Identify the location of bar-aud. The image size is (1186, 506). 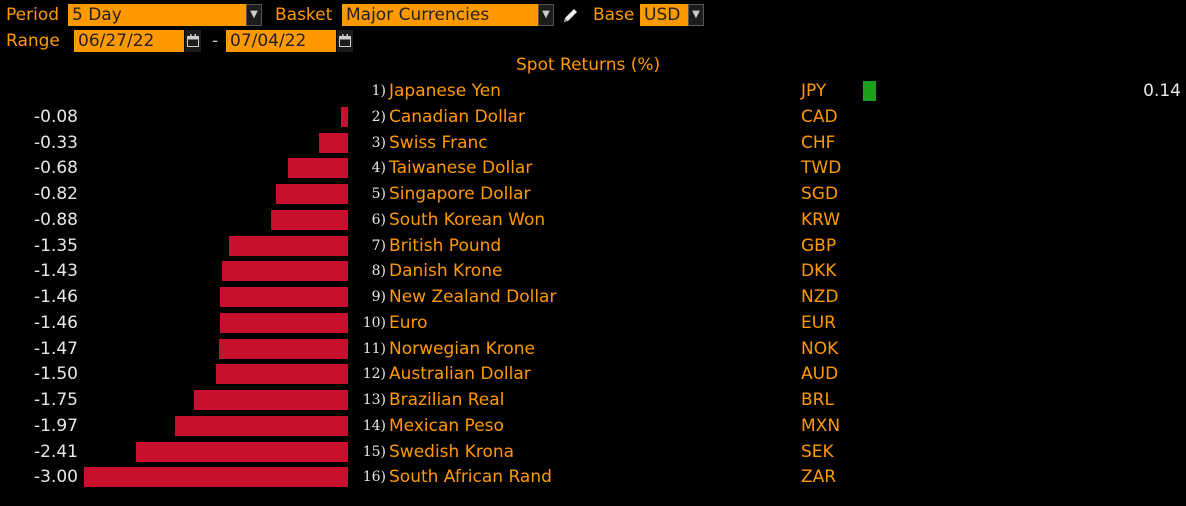
(282, 374).